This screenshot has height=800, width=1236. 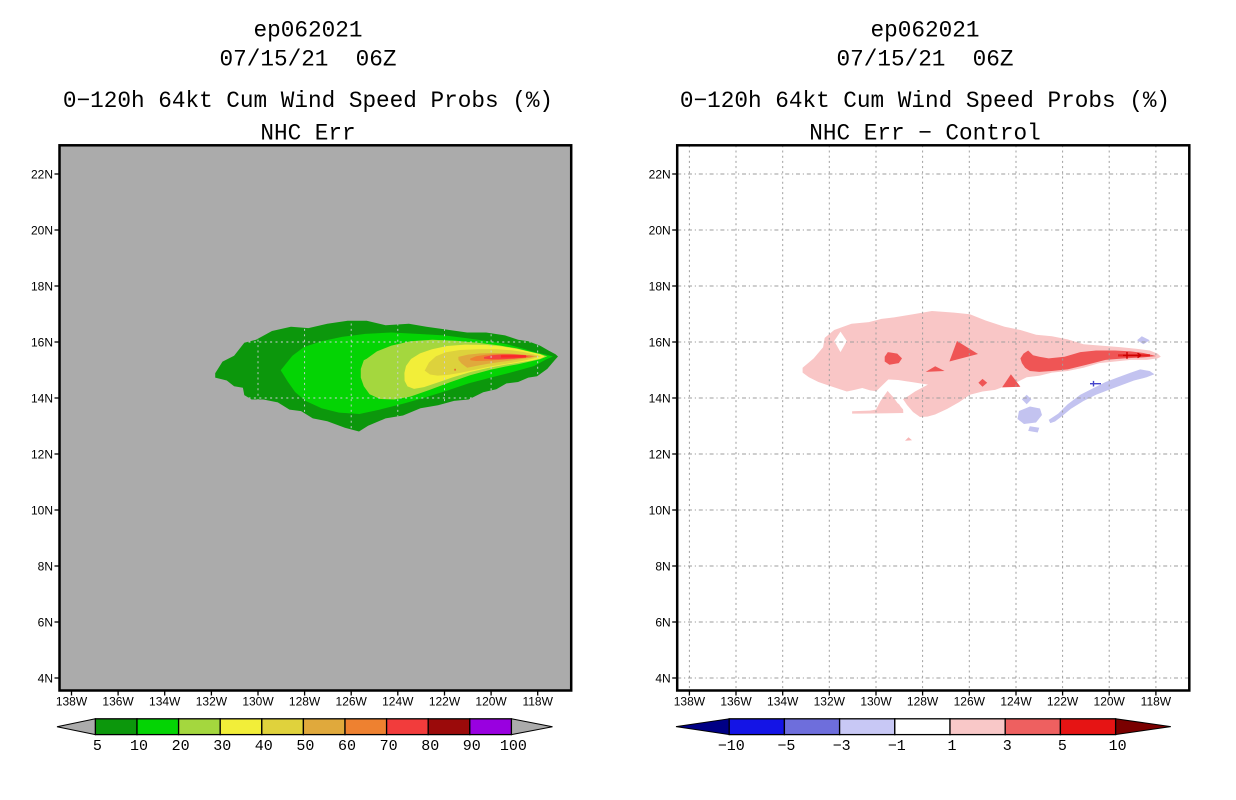 What do you see at coordinates (347, 746) in the screenshot?
I see `svg-text: 60` at bounding box center [347, 746].